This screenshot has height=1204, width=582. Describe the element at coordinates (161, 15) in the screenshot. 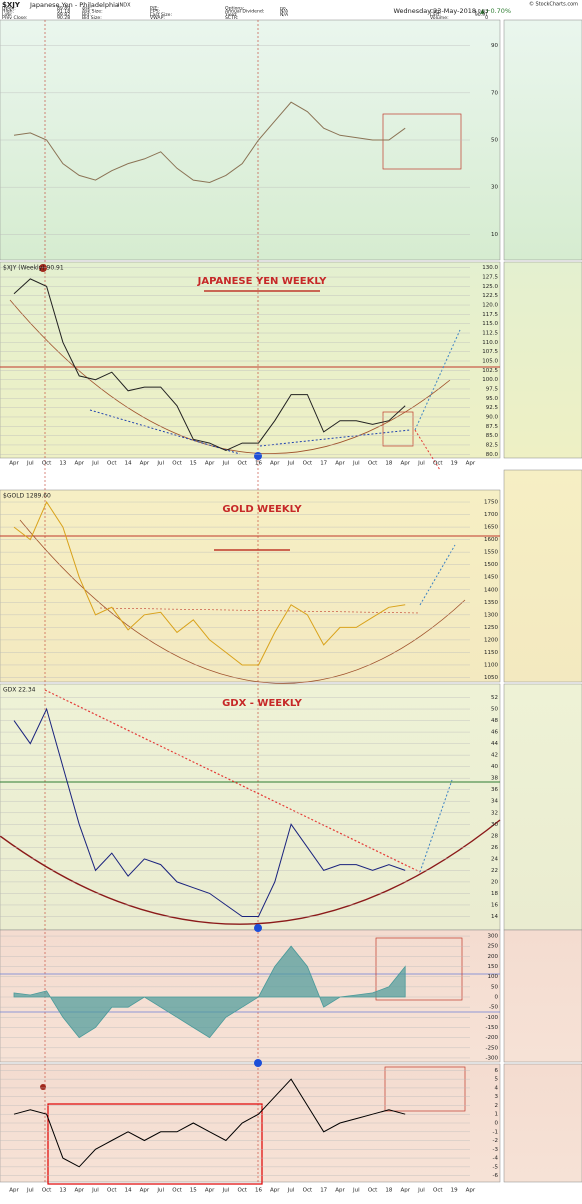

I see `field-label: Last Size:` at that location.